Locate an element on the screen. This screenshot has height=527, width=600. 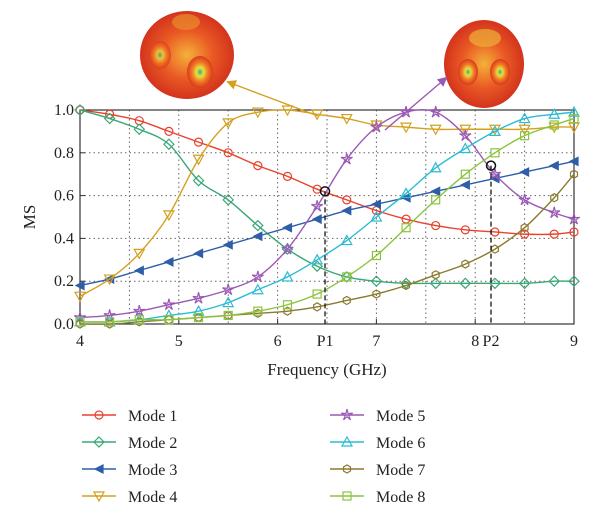
legend-item: Mode 1 is located at coordinates (129, 416).